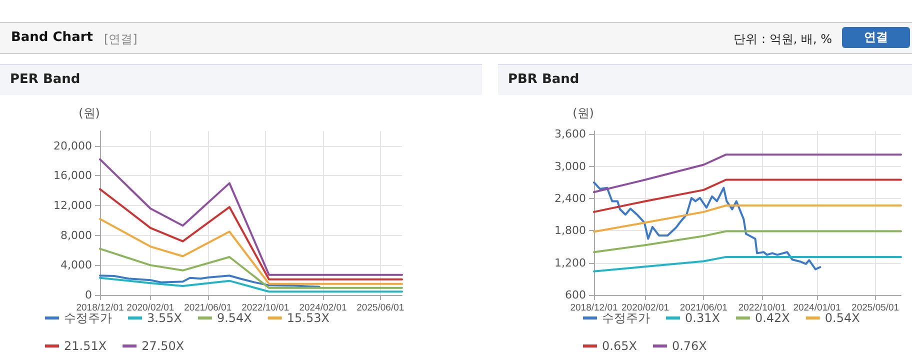 This screenshot has height=364, width=912. What do you see at coordinates (570, 134) in the screenshot?
I see `y-tick-label: 3,600` at bounding box center [570, 134].